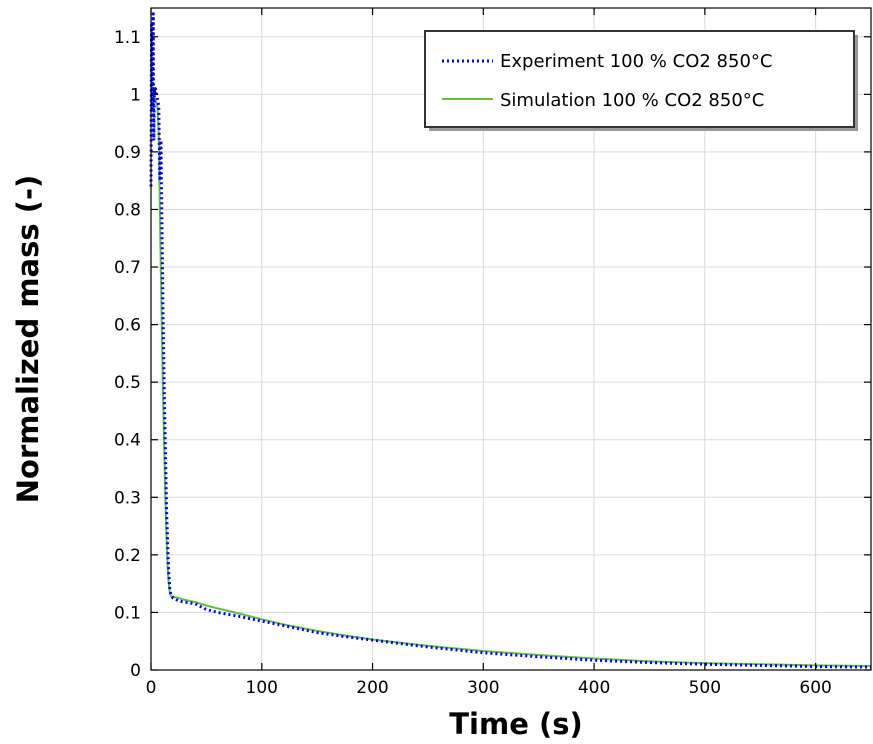 The width and height of the screenshot is (873, 744). What do you see at coordinates (127, 556) in the screenshot?
I see `y-tick-label: 0.2` at bounding box center [127, 556].